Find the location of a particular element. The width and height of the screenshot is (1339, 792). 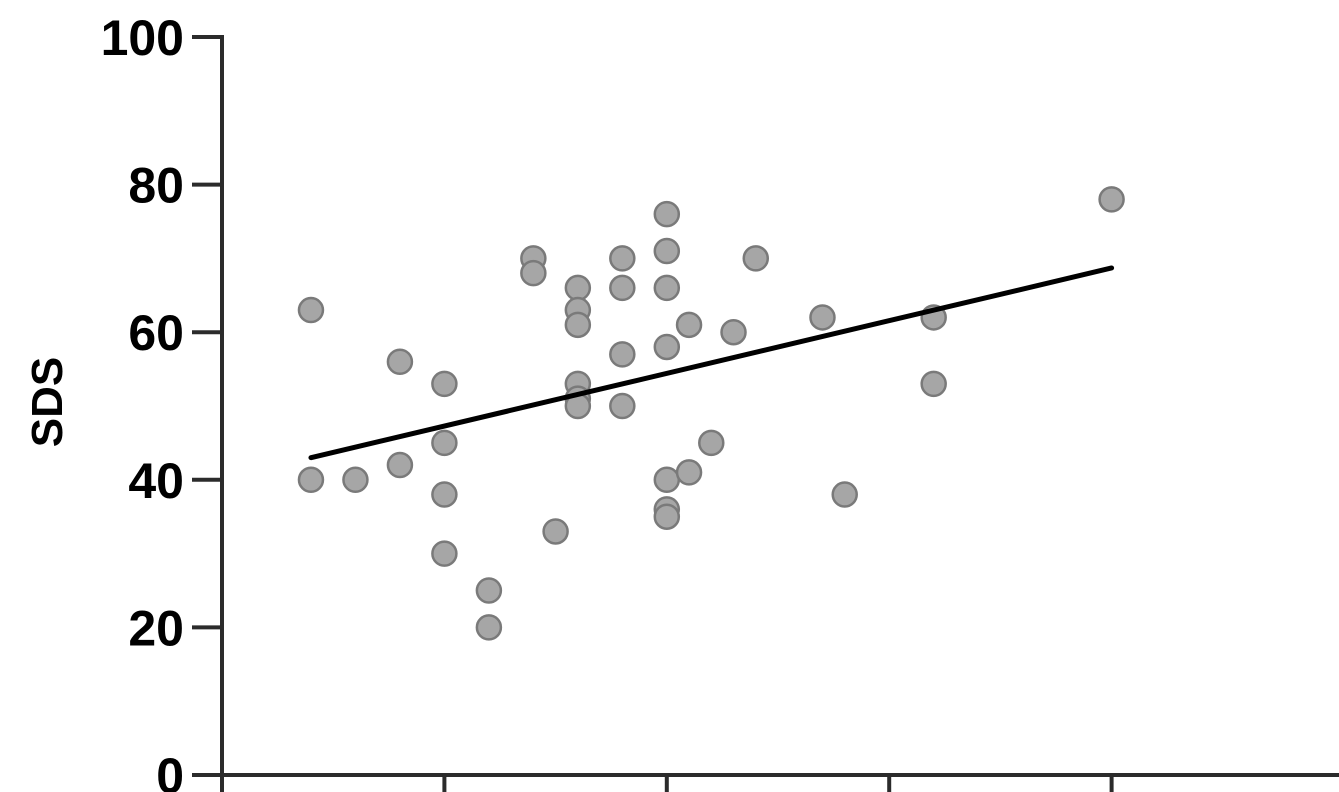

y-tick-label: 60 is located at coordinates (156, 333).